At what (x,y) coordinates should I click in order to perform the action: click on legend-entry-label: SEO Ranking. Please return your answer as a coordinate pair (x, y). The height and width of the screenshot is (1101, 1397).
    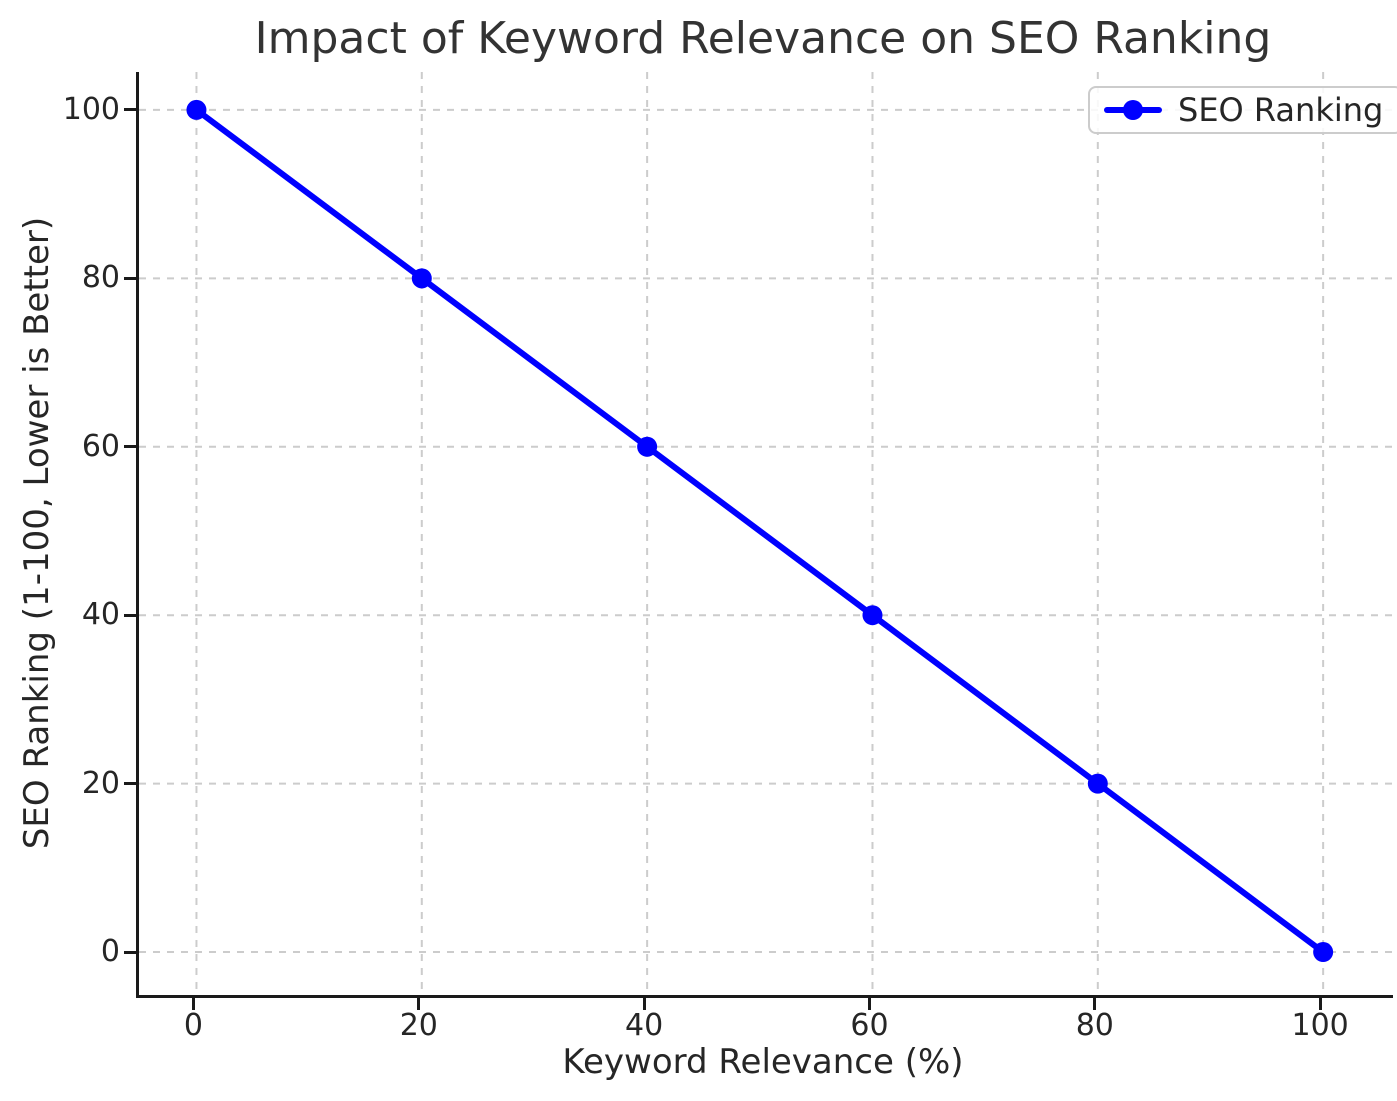
    Looking at the image, I should click on (1281, 110).